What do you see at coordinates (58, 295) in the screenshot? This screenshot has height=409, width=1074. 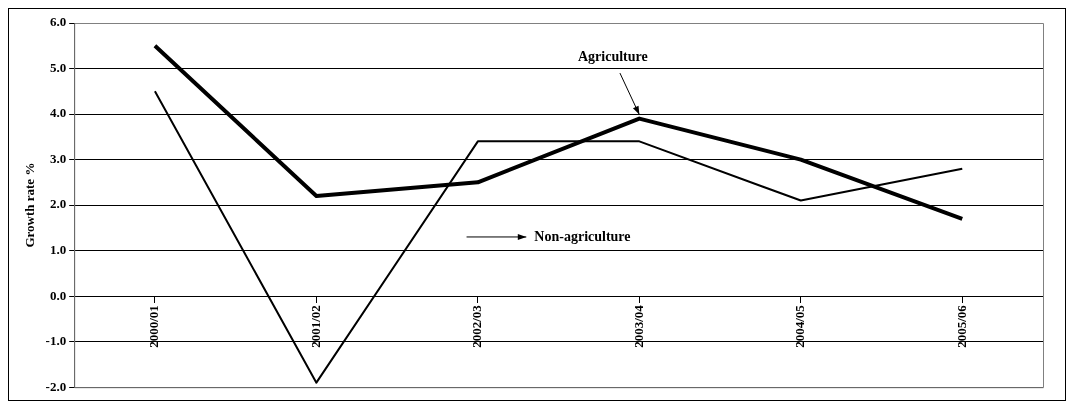 I see `y-tick-label: 0.0` at bounding box center [58, 295].